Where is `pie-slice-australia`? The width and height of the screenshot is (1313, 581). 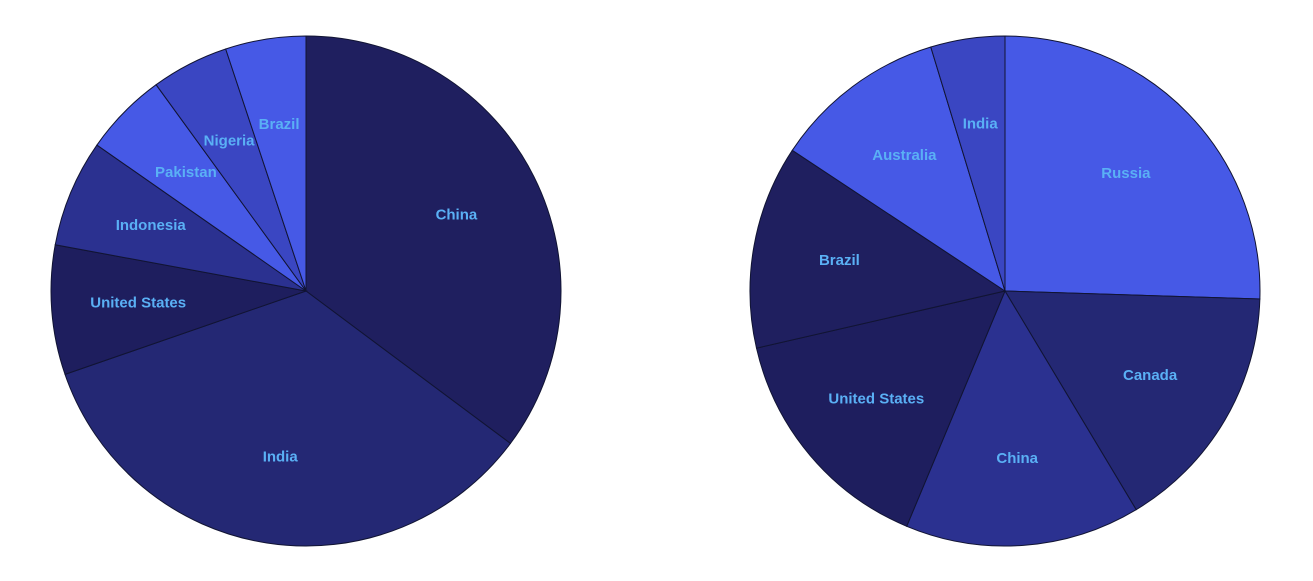
pie-slice-australia is located at coordinates (898, 169).